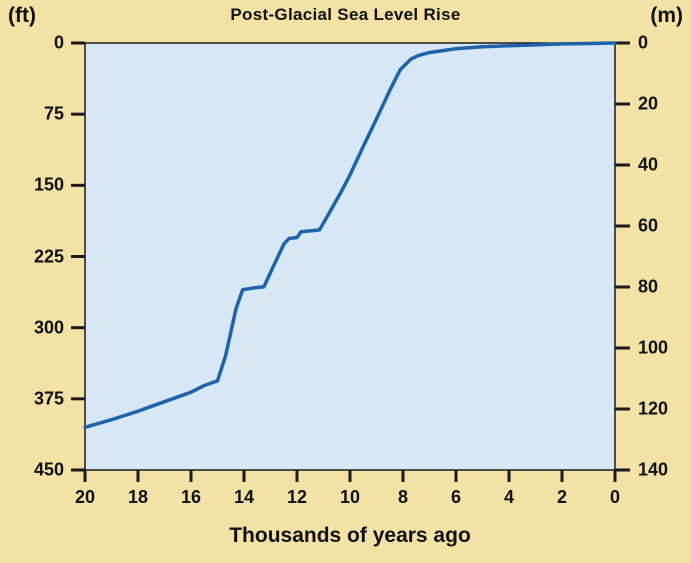 This screenshot has height=563, width=691. I want to click on right-axis-tick-label: 80, so click(648, 286).